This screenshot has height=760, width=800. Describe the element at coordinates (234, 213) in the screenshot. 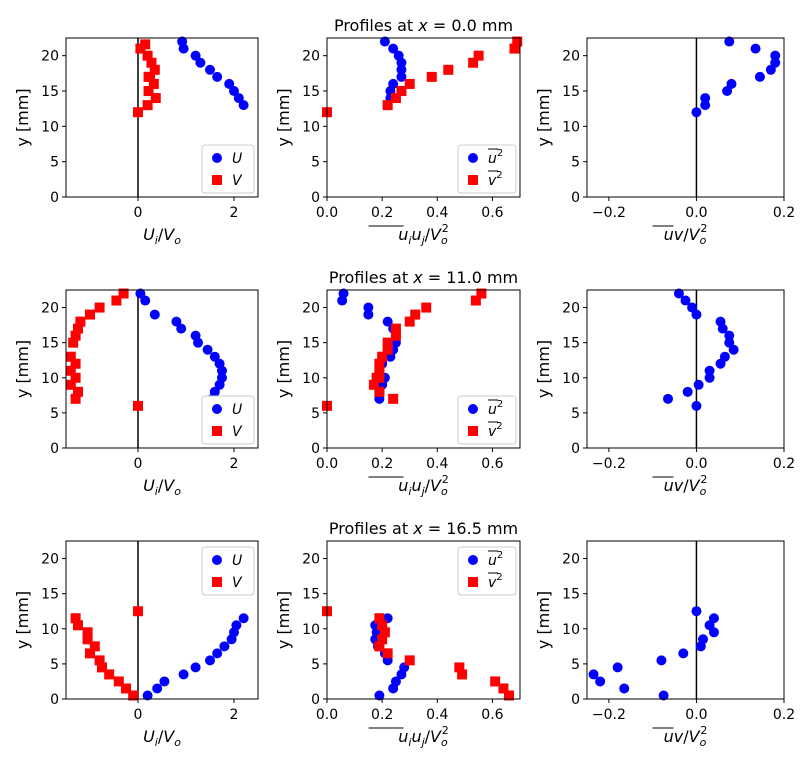

I see `x-tick-label: 2` at that location.